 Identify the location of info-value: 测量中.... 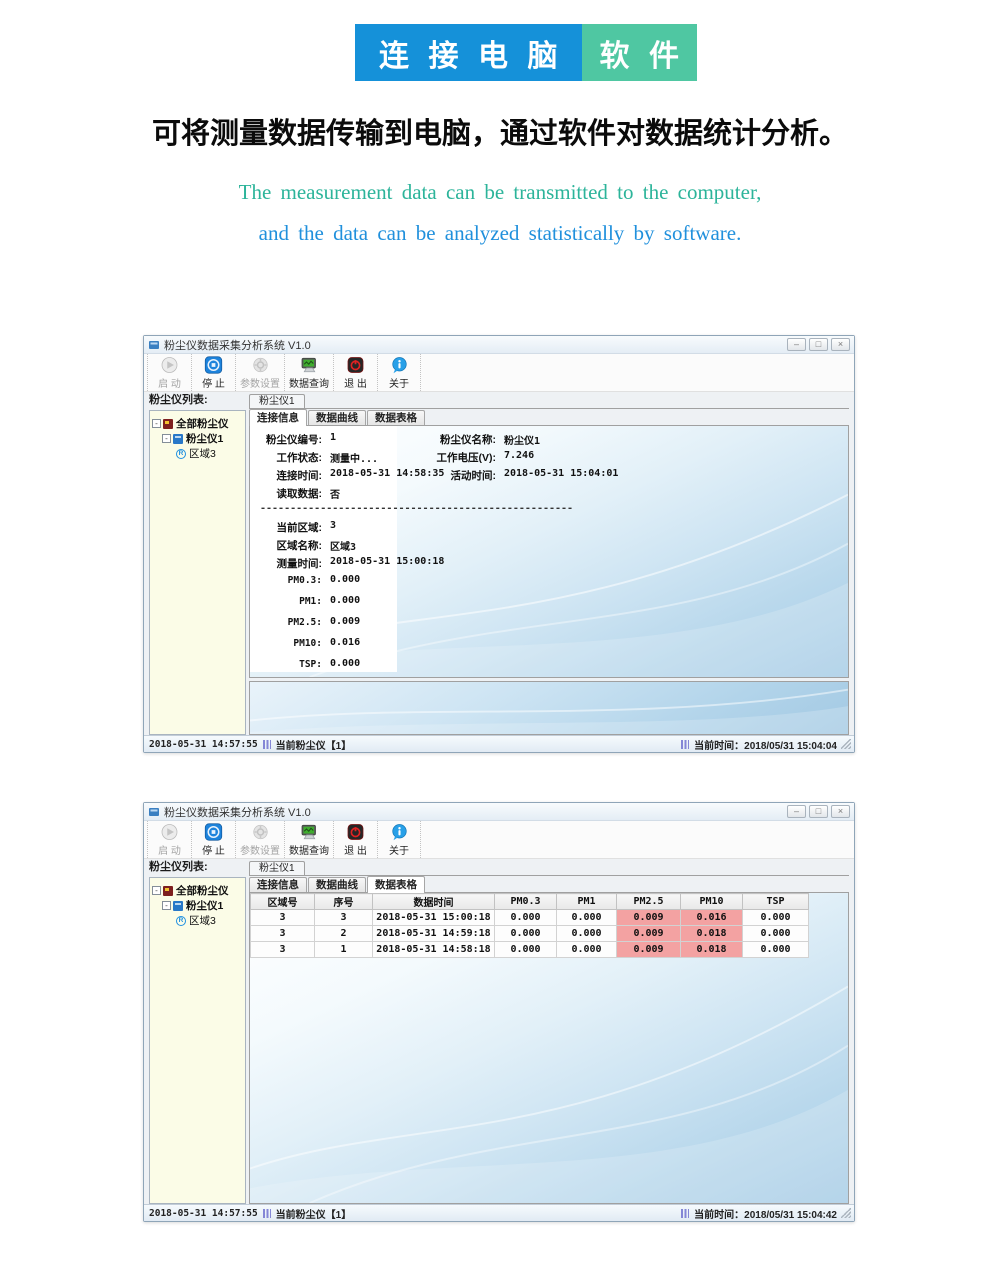
(354, 459).